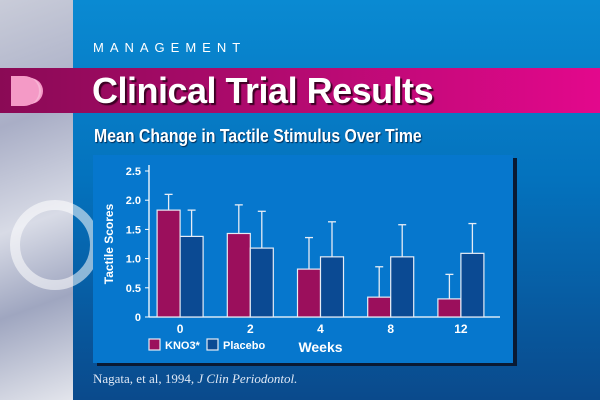 Image resolution: width=600 pixels, height=400 pixels. Describe the element at coordinates (320, 329) in the screenshot. I see `x-tick-label: 4` at that location.